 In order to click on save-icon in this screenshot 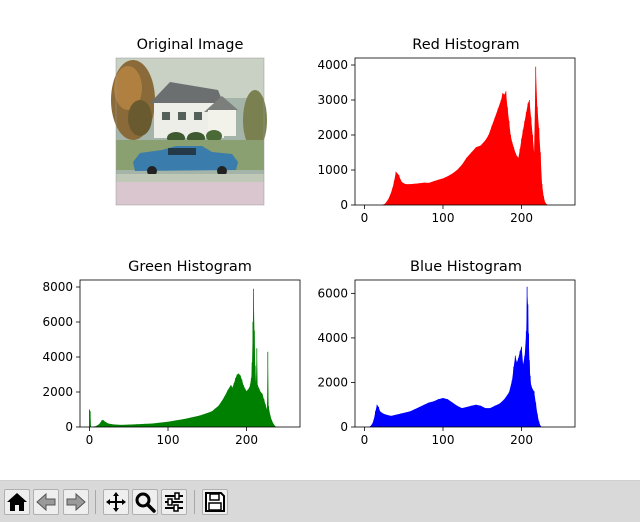, I will do `click(215, 502)`.